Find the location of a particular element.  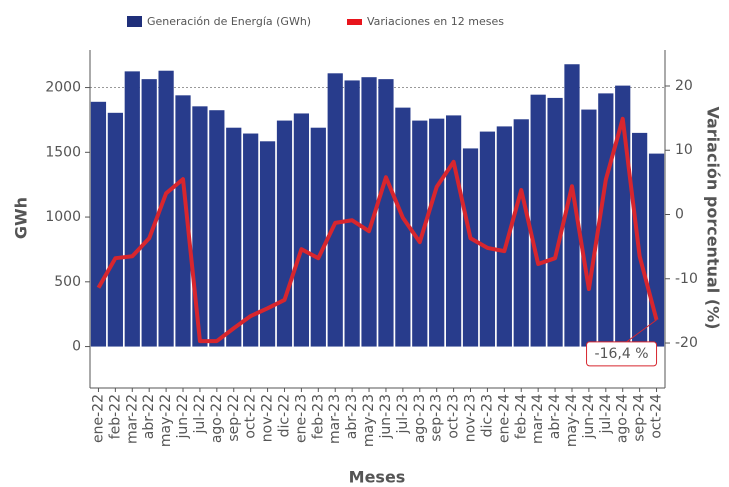

x-tick-label: dic-22 is located at coordinates (284, 415).